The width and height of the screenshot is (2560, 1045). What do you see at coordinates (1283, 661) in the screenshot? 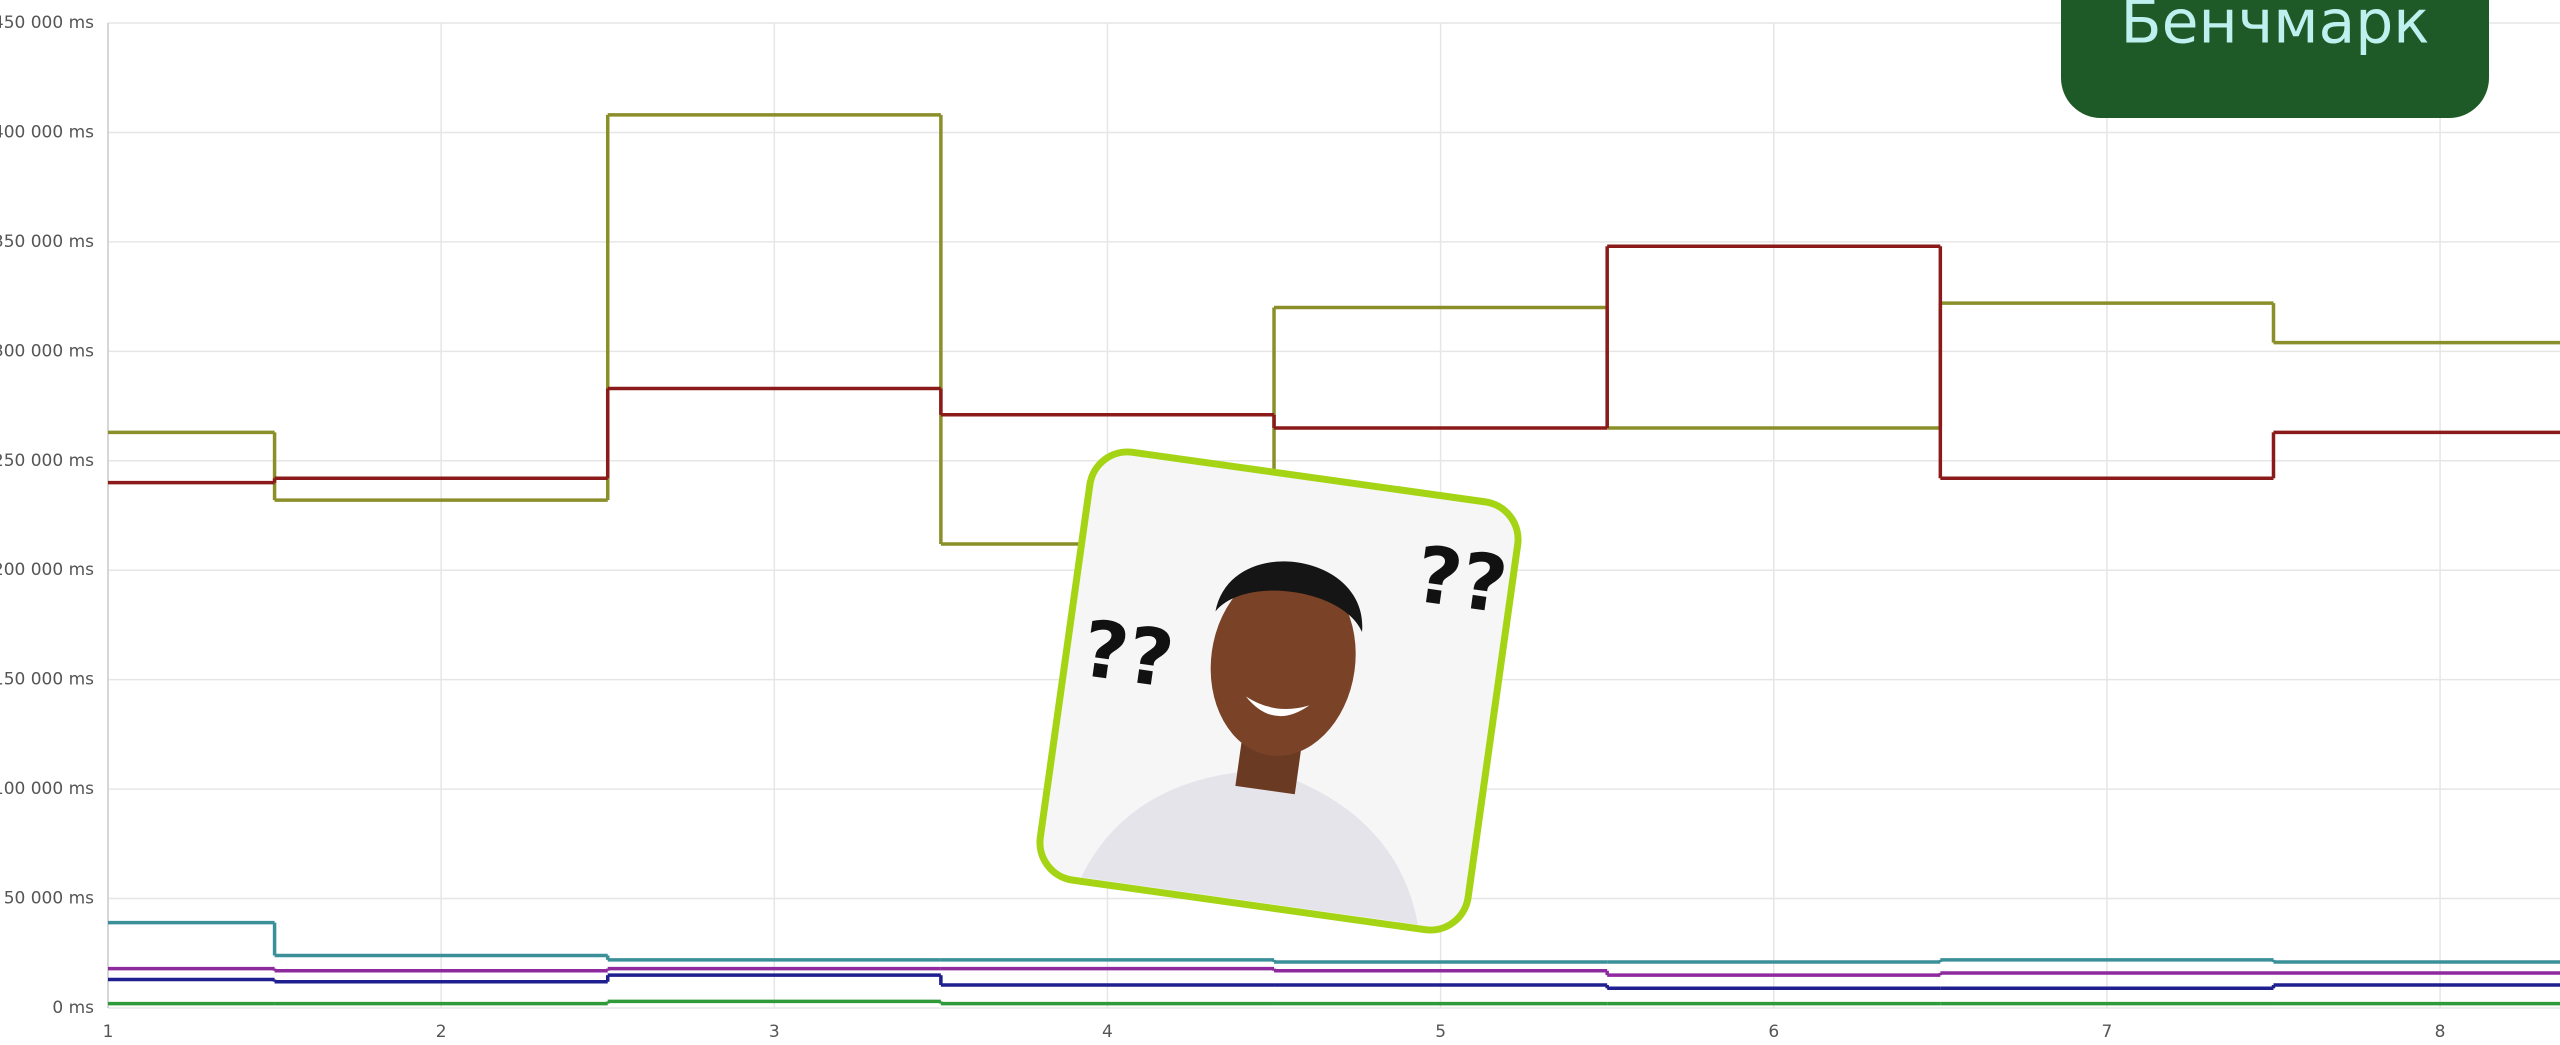
I see `meme-face` at bounding box center [1283, 661].